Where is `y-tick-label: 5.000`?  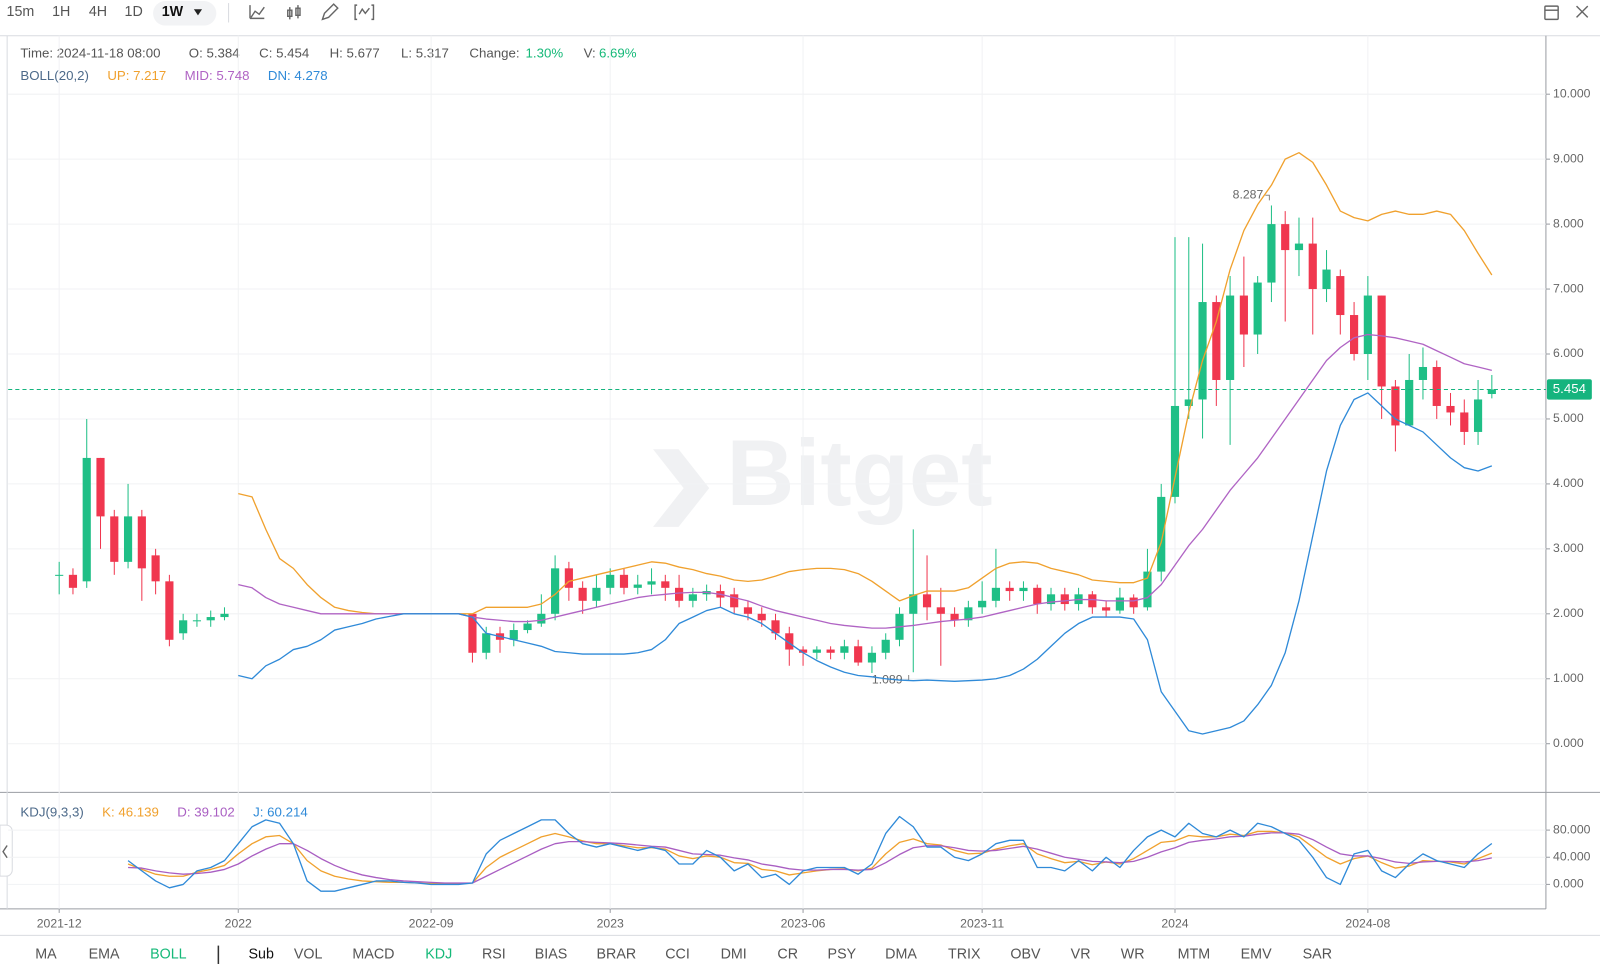
y-tick-label: 5.000 is located at coordinates (1568, 418).